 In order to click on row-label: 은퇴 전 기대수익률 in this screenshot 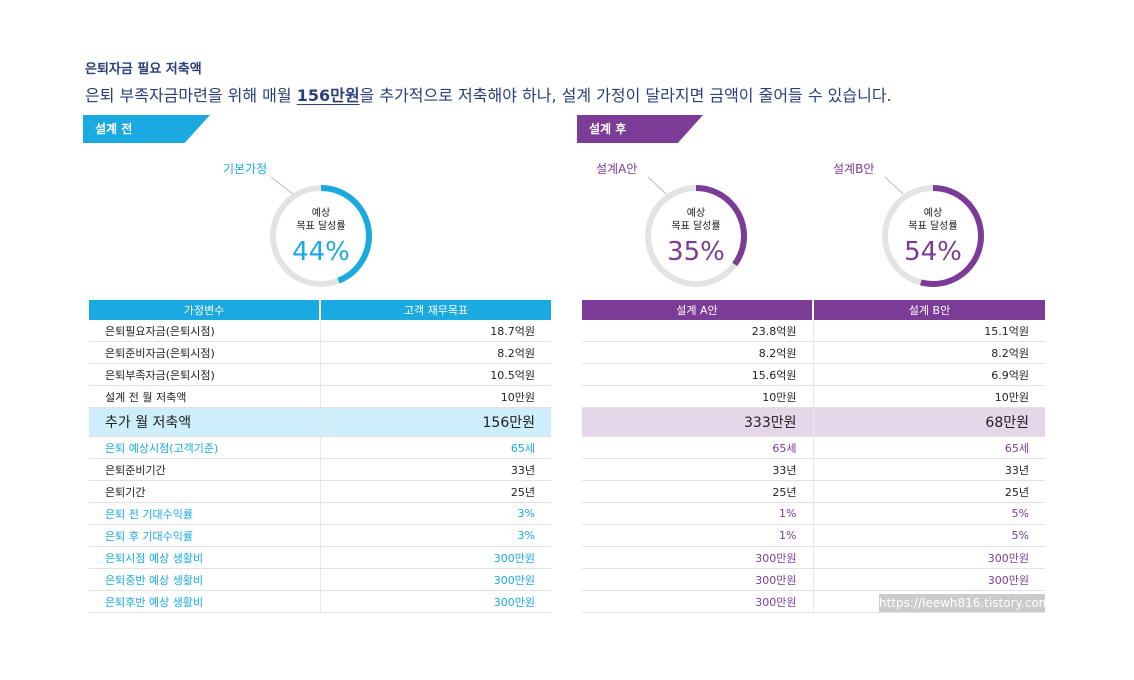, I will do `click(204, 513)`.